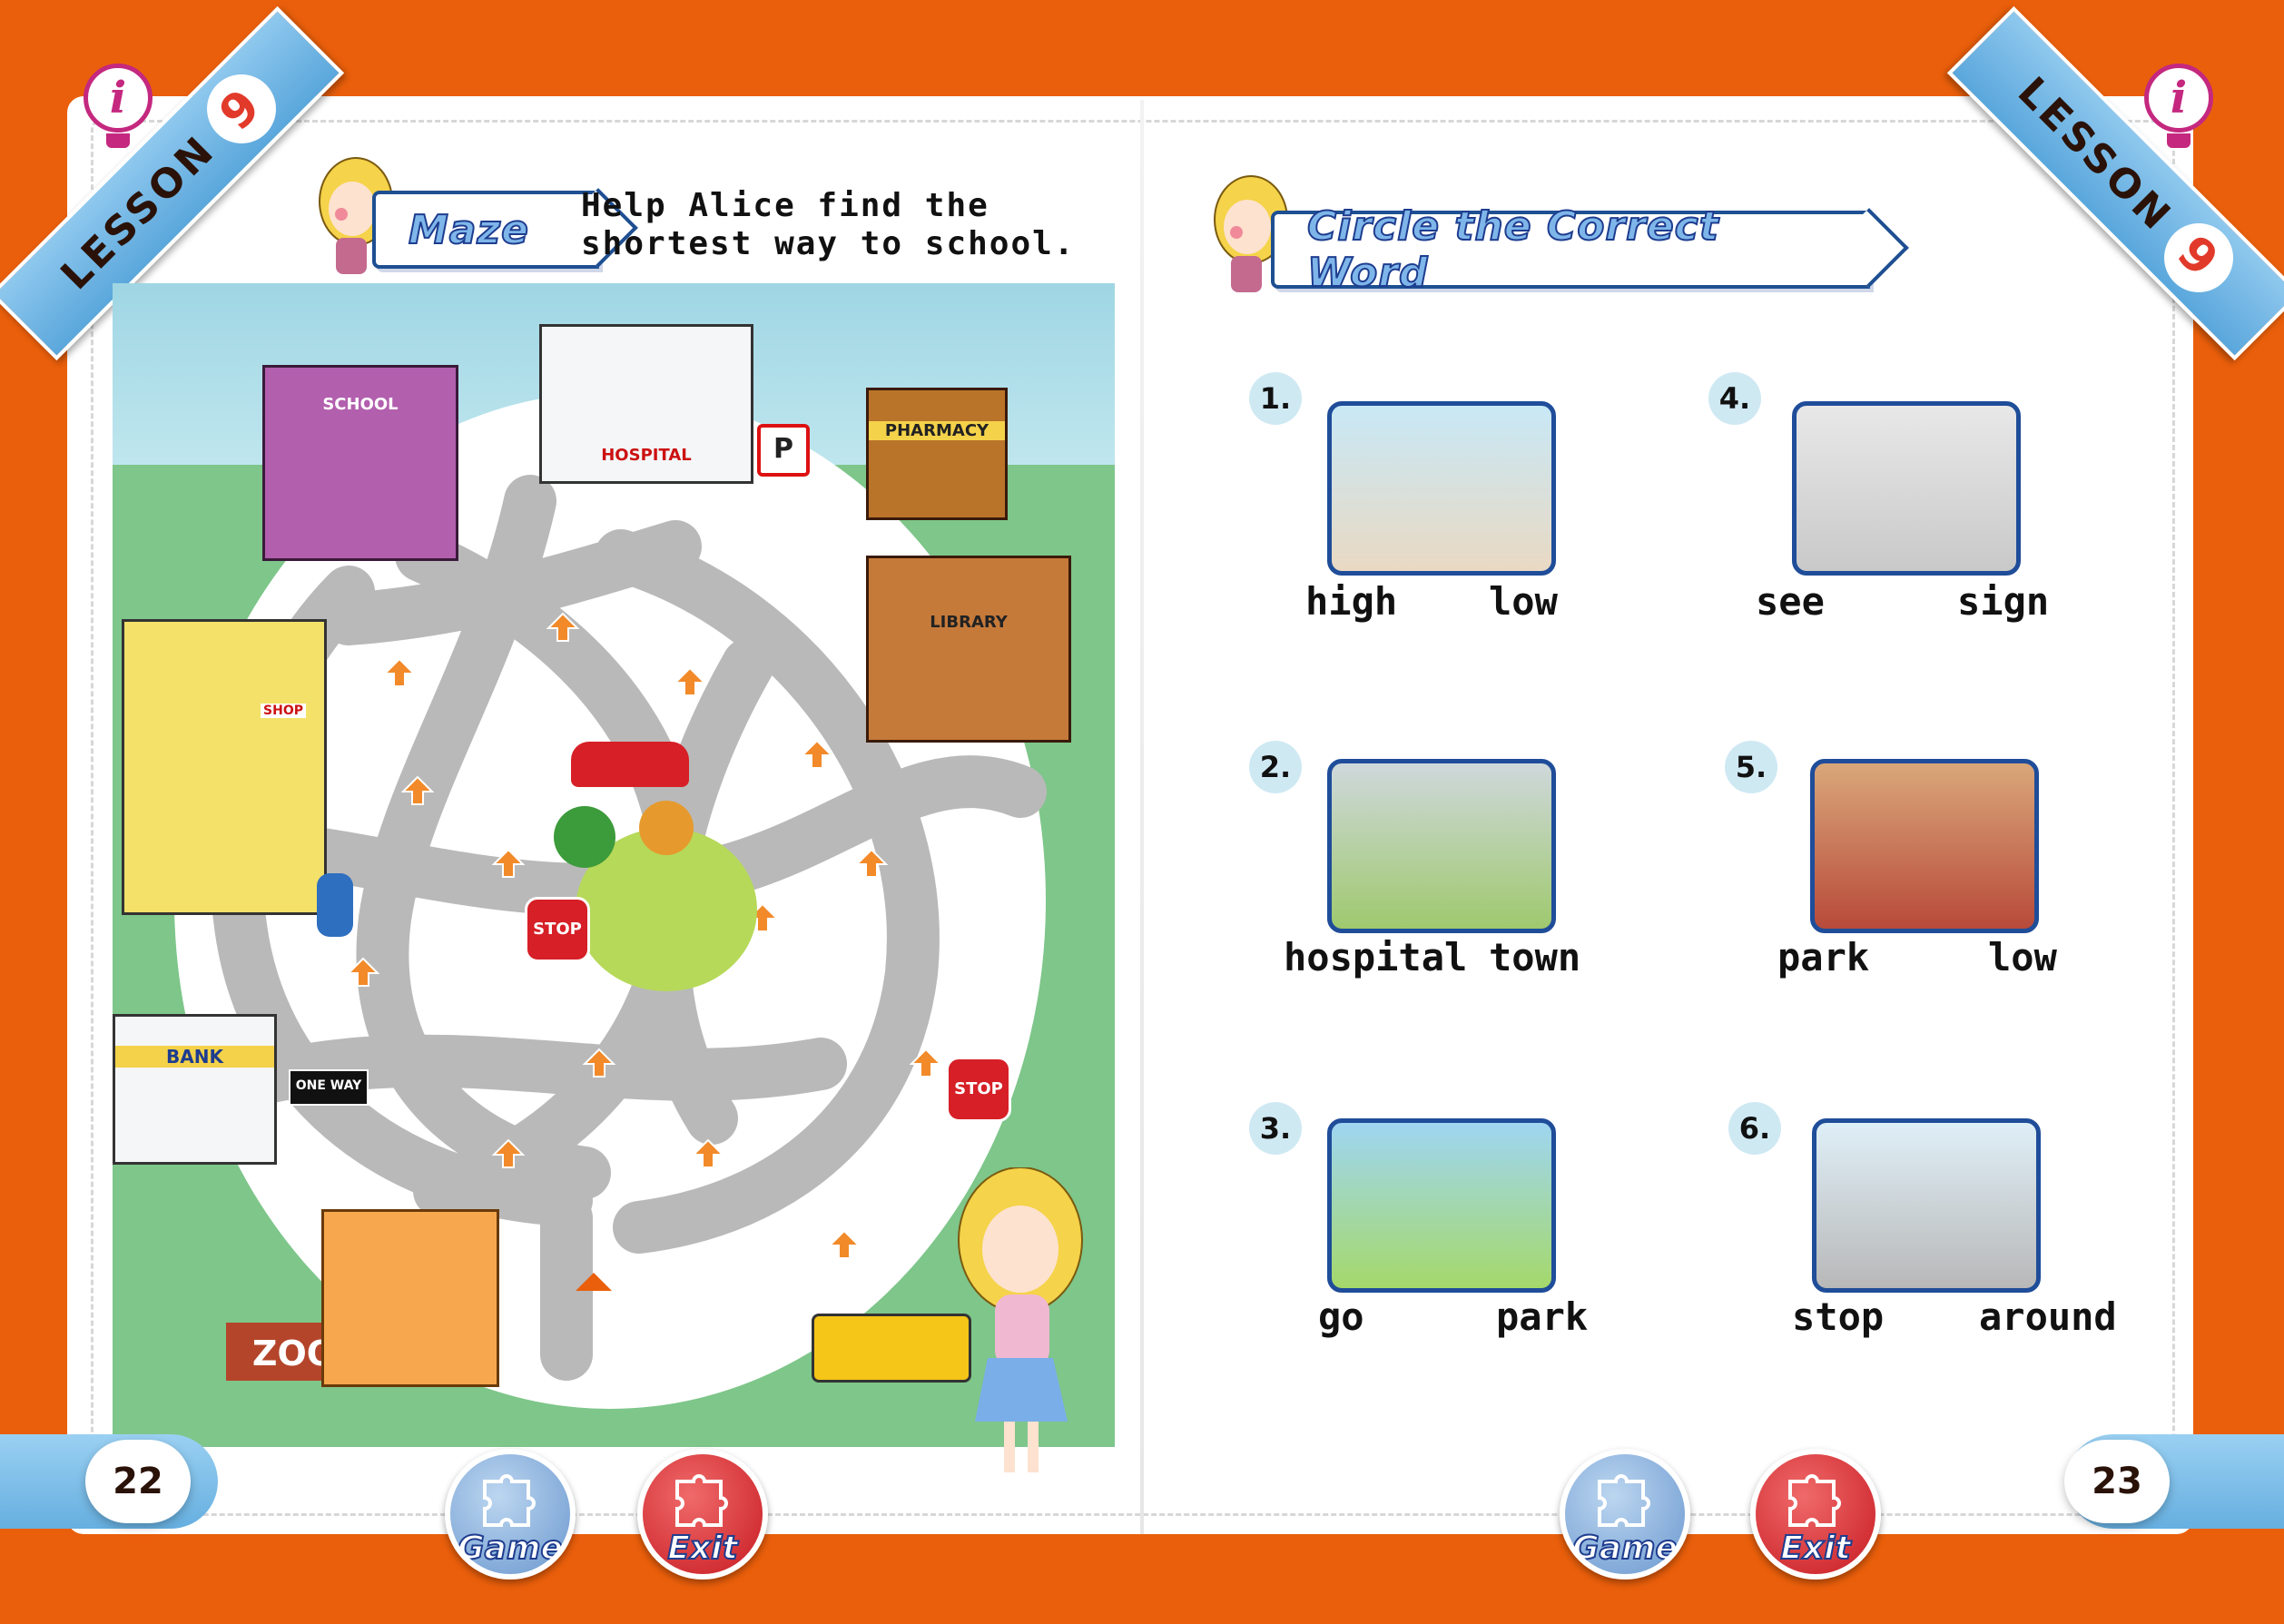 The image size is (2284, 1624). What do you see at coordinates (1250, 234) in the screenshot?
I see `alice-avatar-icon` at bounding box center [1250, 234].